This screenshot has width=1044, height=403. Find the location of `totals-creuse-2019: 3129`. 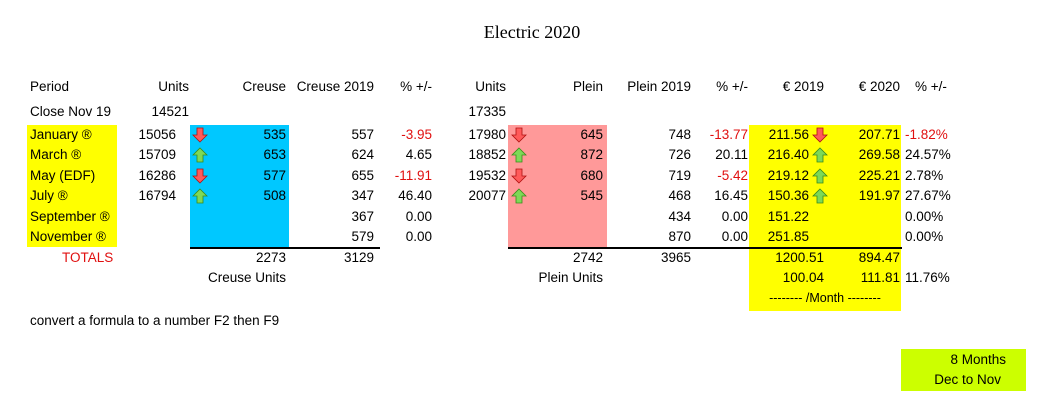

totals-creuse-2019: 3129 is located at coordinates (358, 257).